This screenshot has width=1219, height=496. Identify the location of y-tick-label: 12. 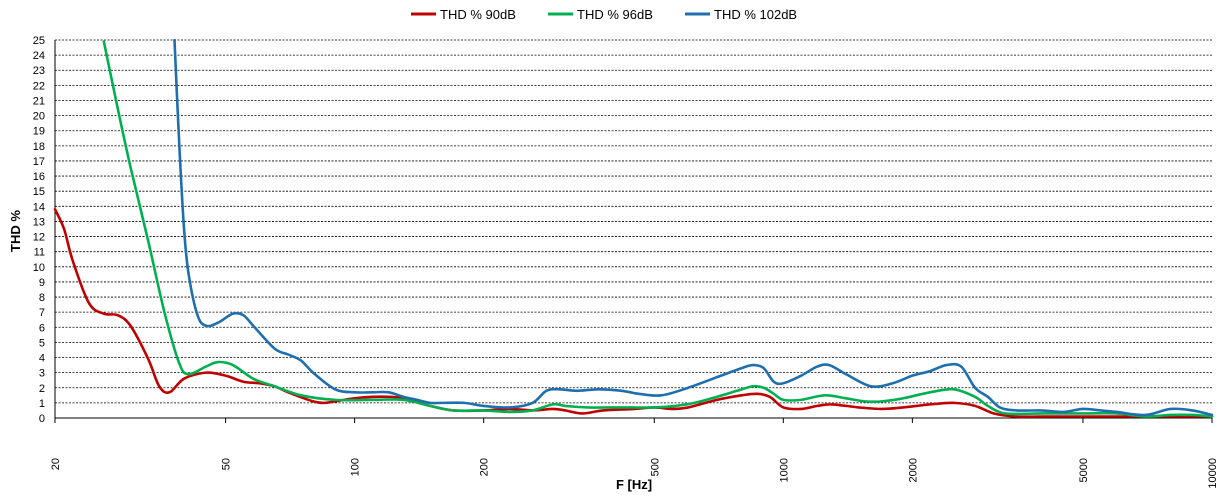
(39, 238).